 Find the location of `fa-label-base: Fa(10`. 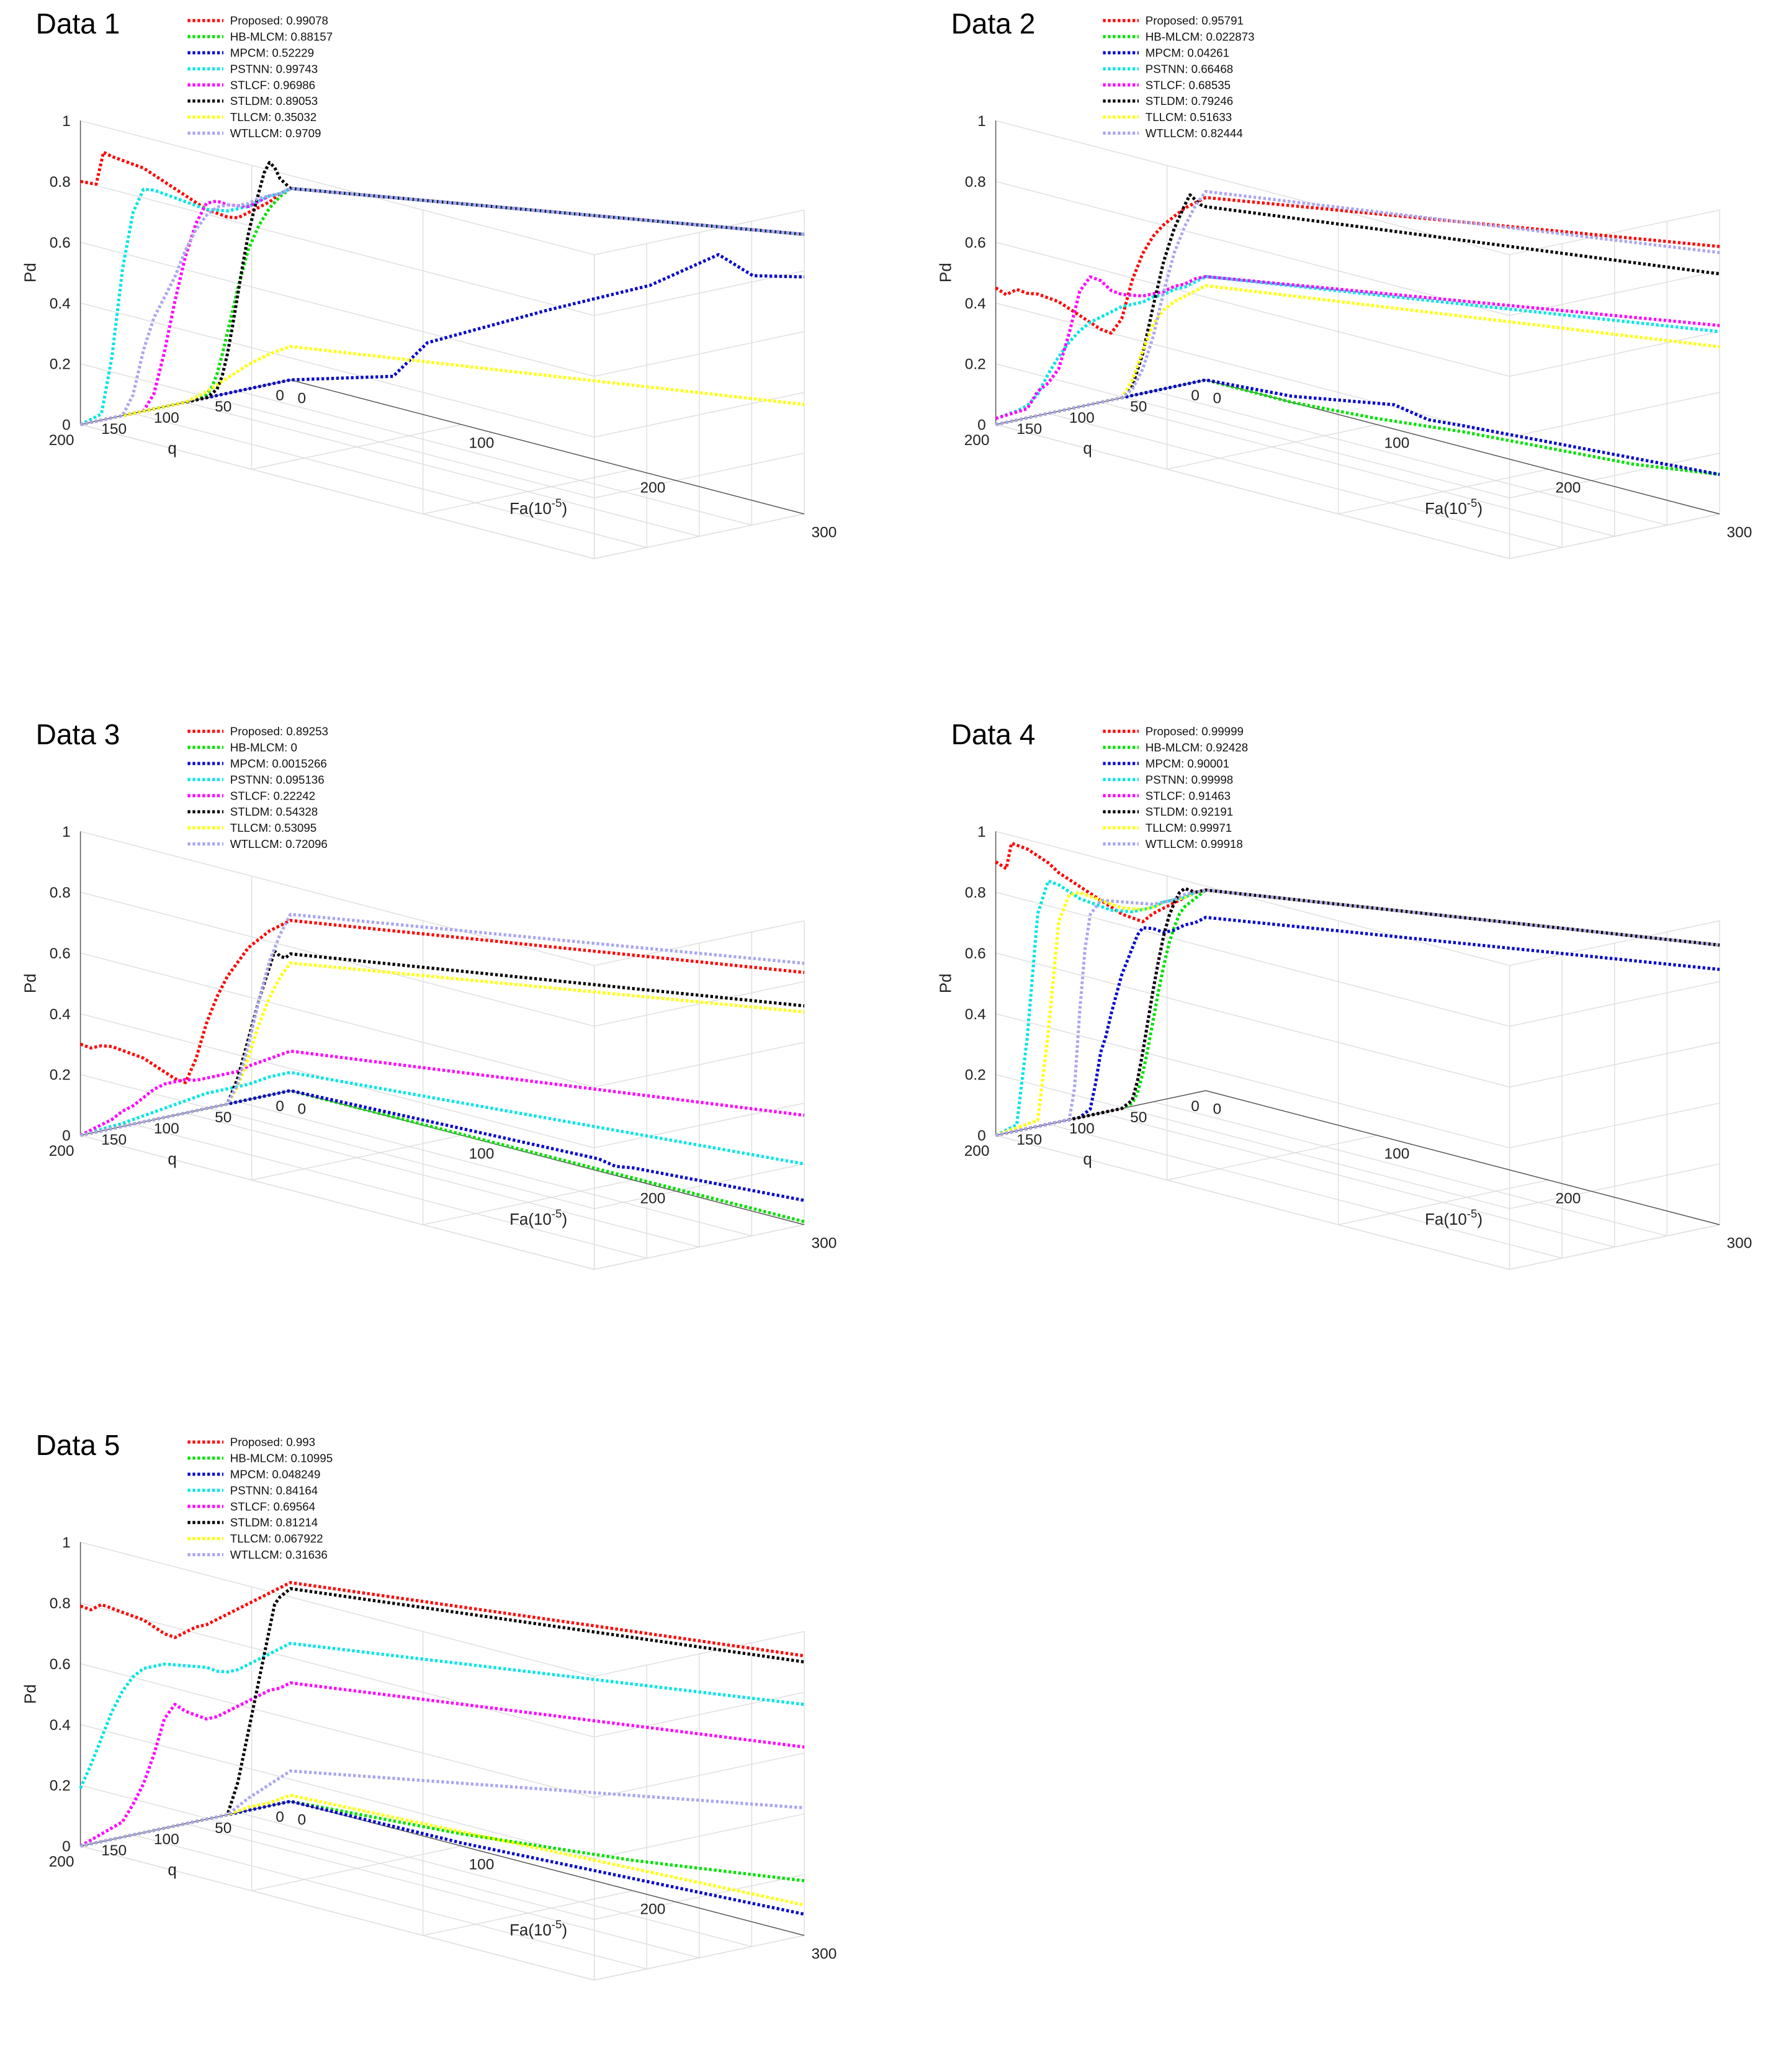

fa-label-base: Fa(10 is located at coordinates (530, 509).